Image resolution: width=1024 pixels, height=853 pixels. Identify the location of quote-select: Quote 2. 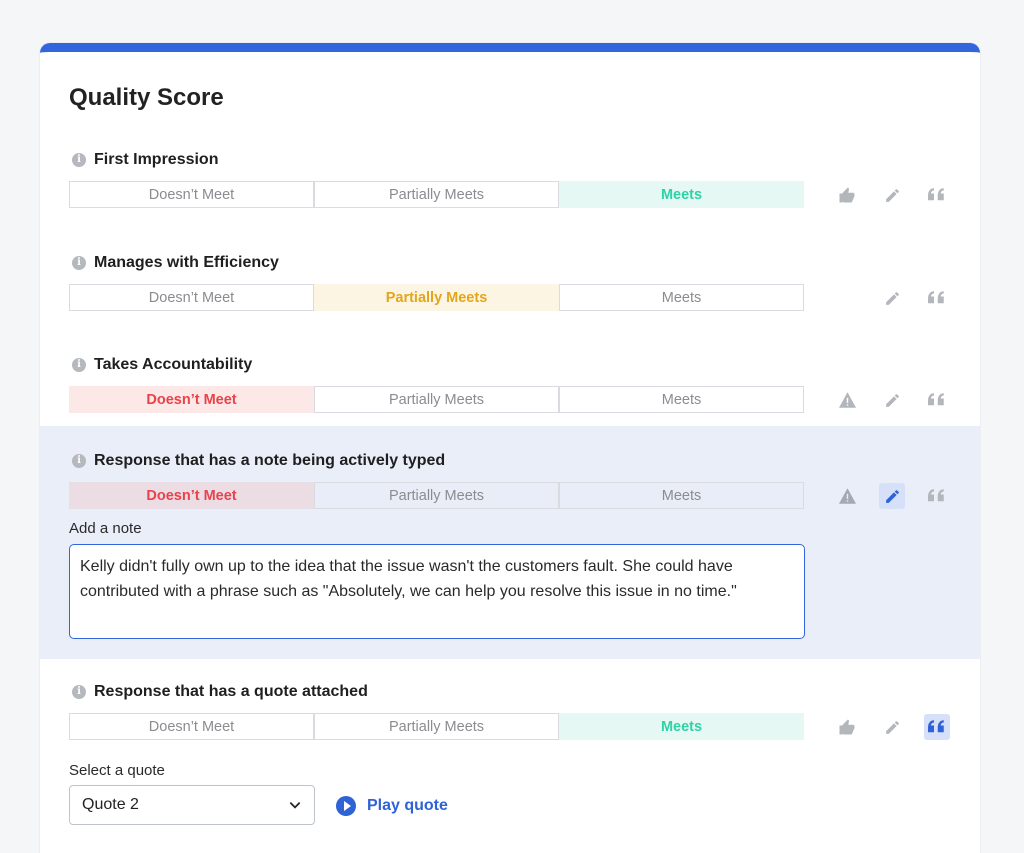
(192, 805).